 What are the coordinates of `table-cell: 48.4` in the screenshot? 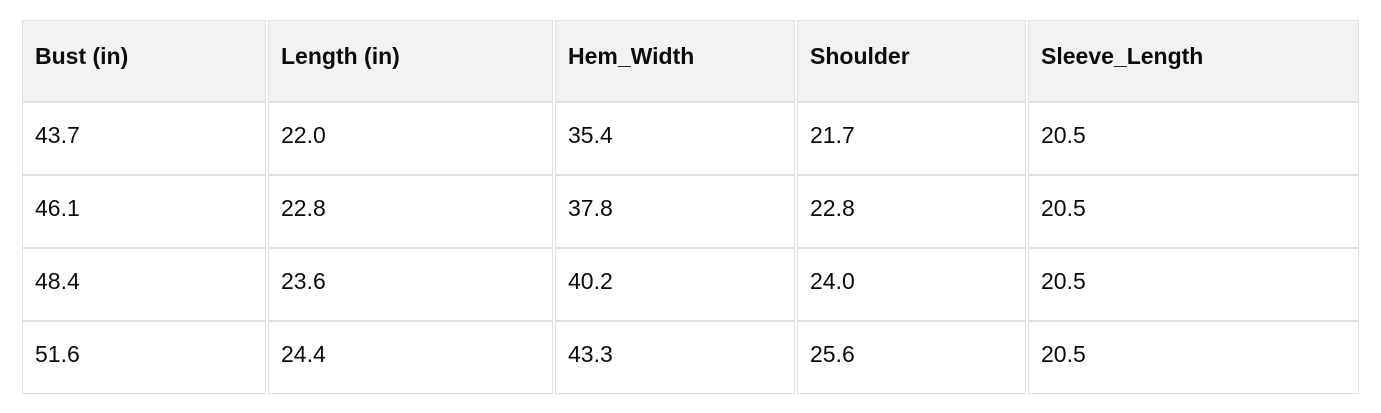 It's located at (144, 284).